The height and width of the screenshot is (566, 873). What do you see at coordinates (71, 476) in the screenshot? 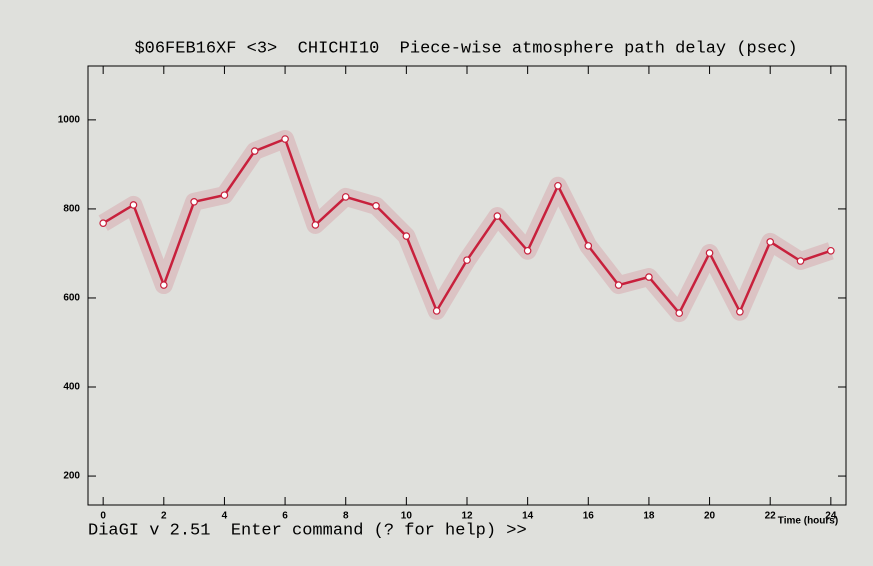
I see `y-tick-label: 200` at bounding box center [71, 476].